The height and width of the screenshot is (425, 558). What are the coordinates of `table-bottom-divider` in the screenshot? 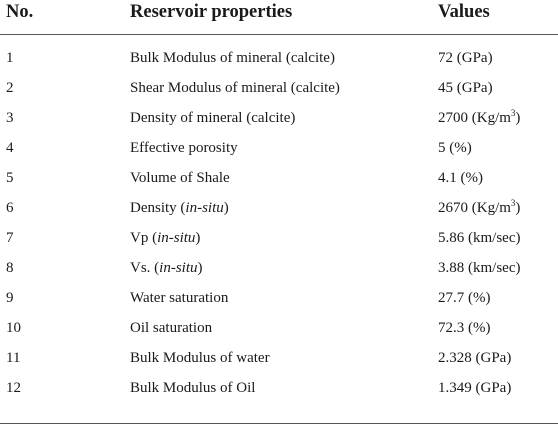 It's located at (279, 423).